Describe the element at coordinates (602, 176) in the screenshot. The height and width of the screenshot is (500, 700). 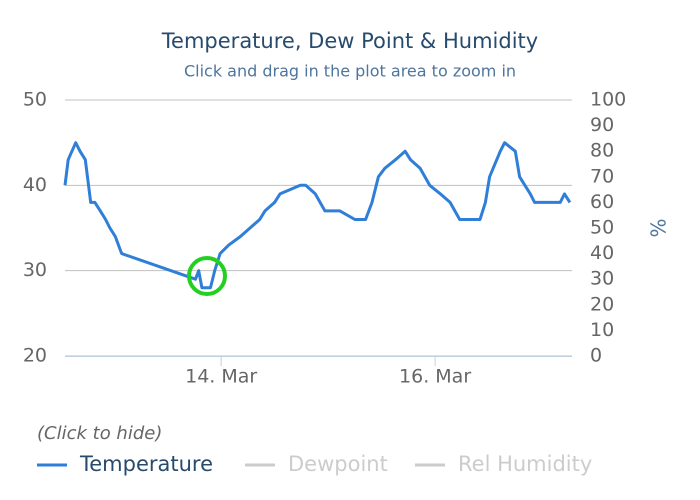
I see `y2-tick-label: 70` at that location.